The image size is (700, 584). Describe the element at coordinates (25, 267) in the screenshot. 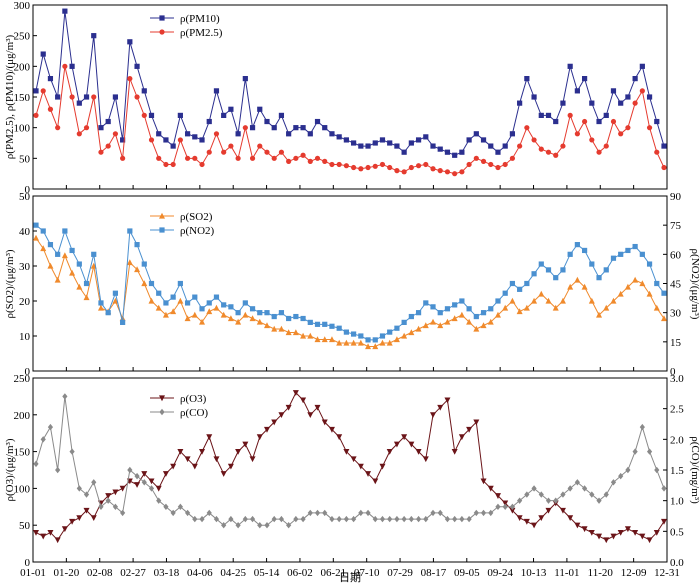

I see `y-tick-label: 30` at that location.